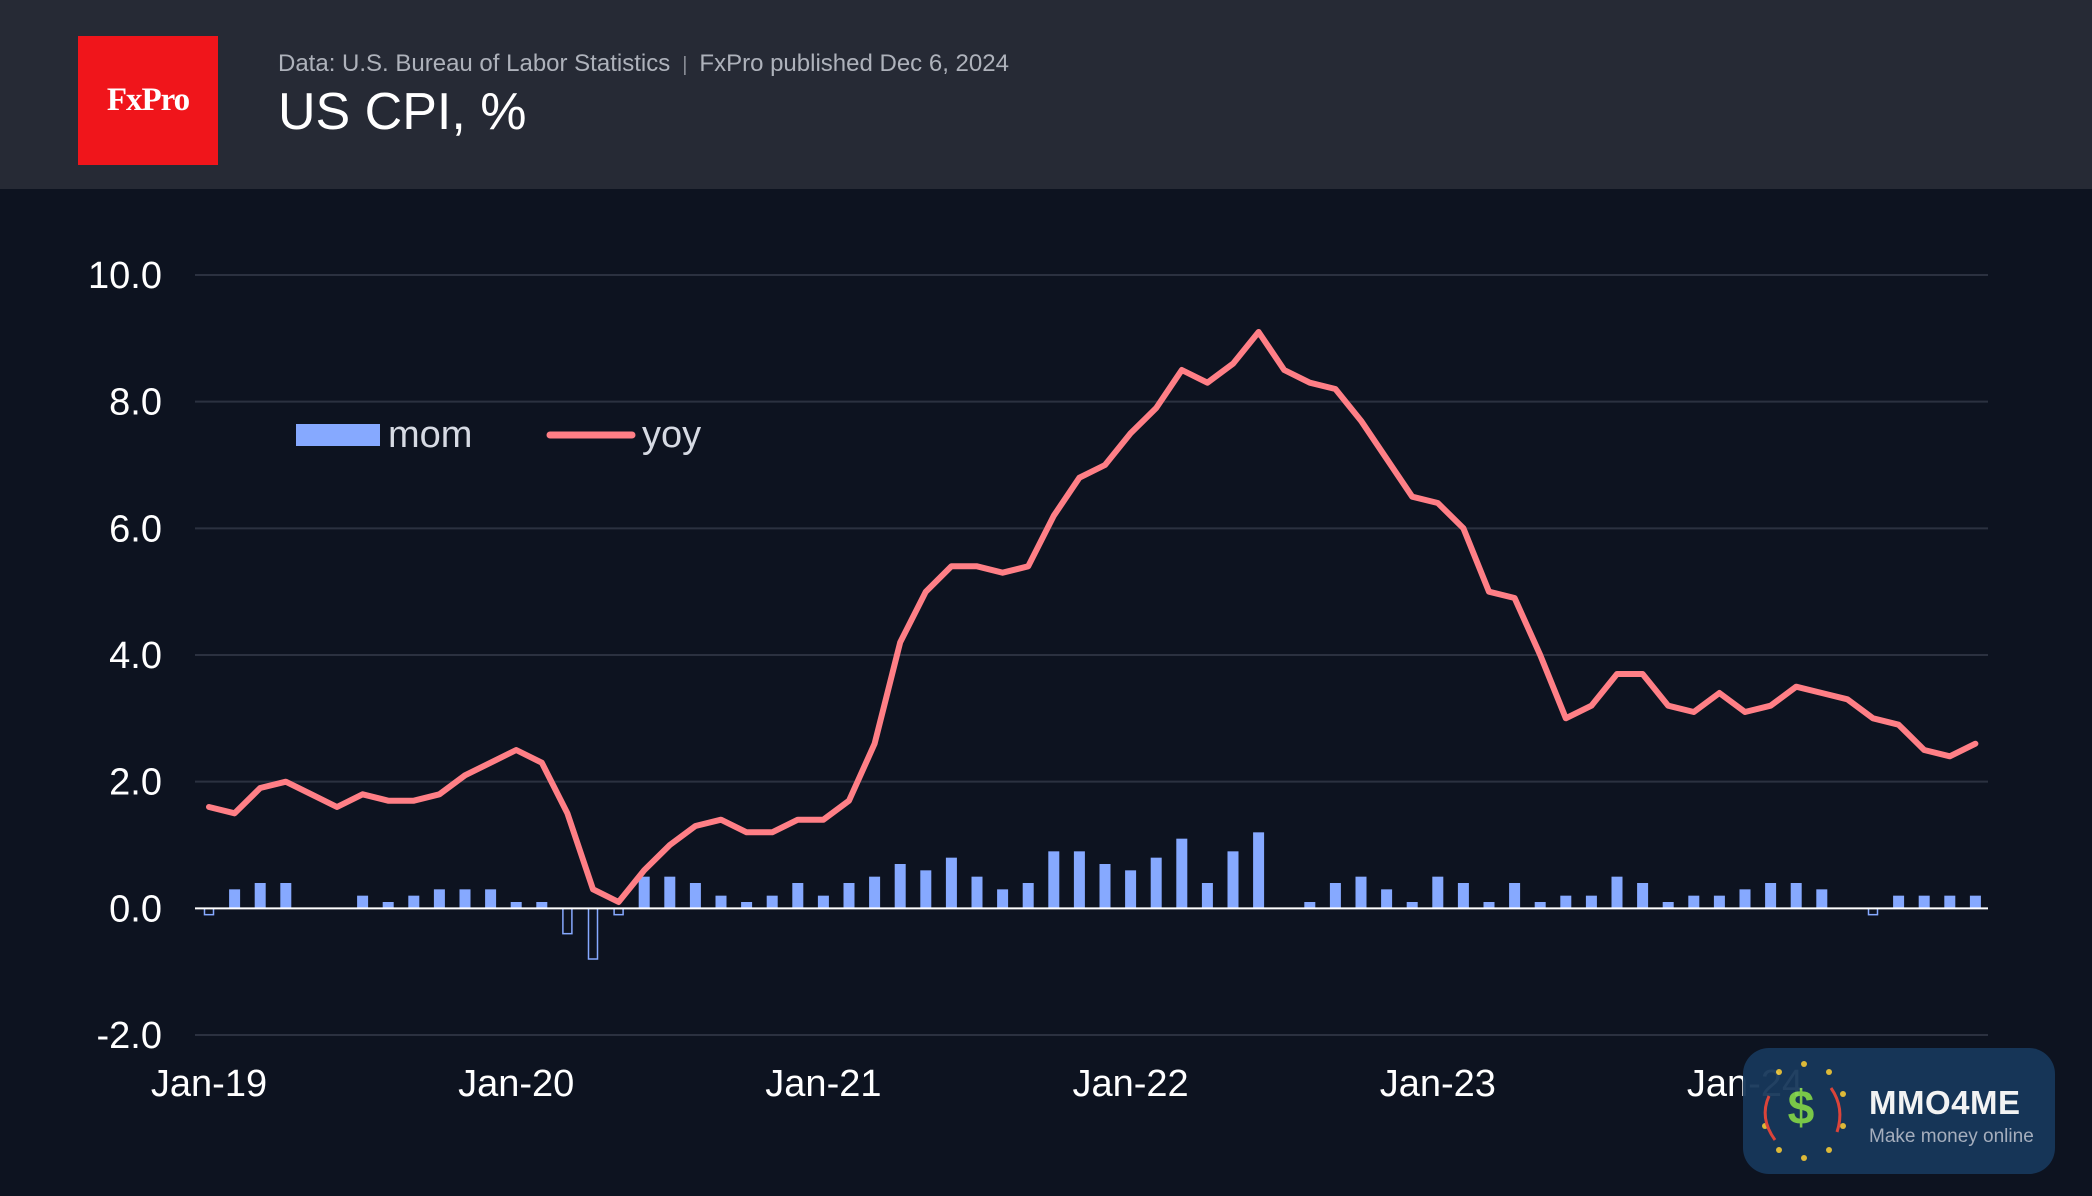  What do you see at coordinates (1130, 1084) in the screenshot?
I see `x-tick-label: Jan-22` at bounding box center [1130, 1084].